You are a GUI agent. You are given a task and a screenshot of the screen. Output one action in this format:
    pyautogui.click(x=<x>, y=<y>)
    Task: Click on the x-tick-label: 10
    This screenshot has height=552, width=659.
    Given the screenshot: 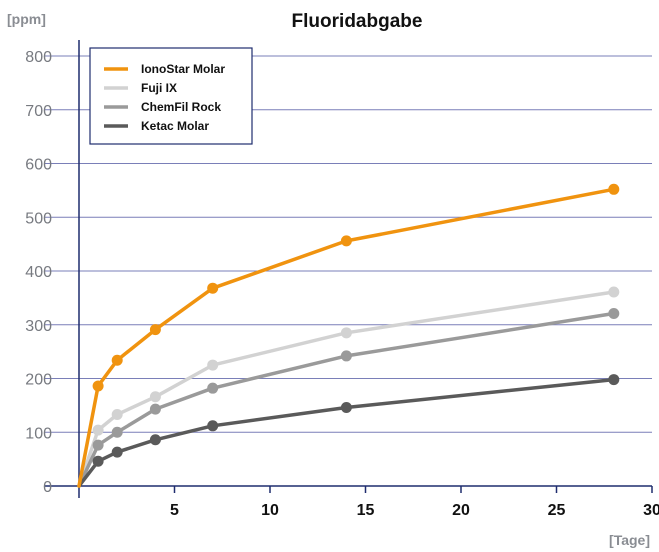 What is the action you would take?
    pyautogui.click(x=270, y=510)
    